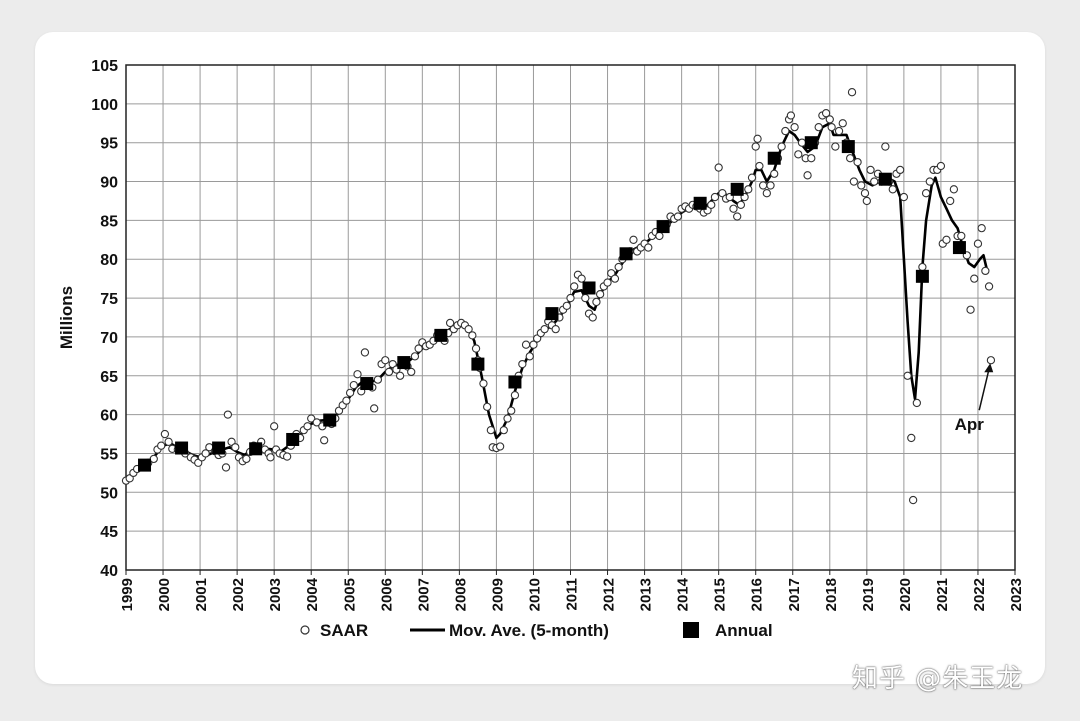  What do you see at coordinates (646, 594) in the screenshot?
I see `x-tick-label: 2013` at bounding box center [646, 594].